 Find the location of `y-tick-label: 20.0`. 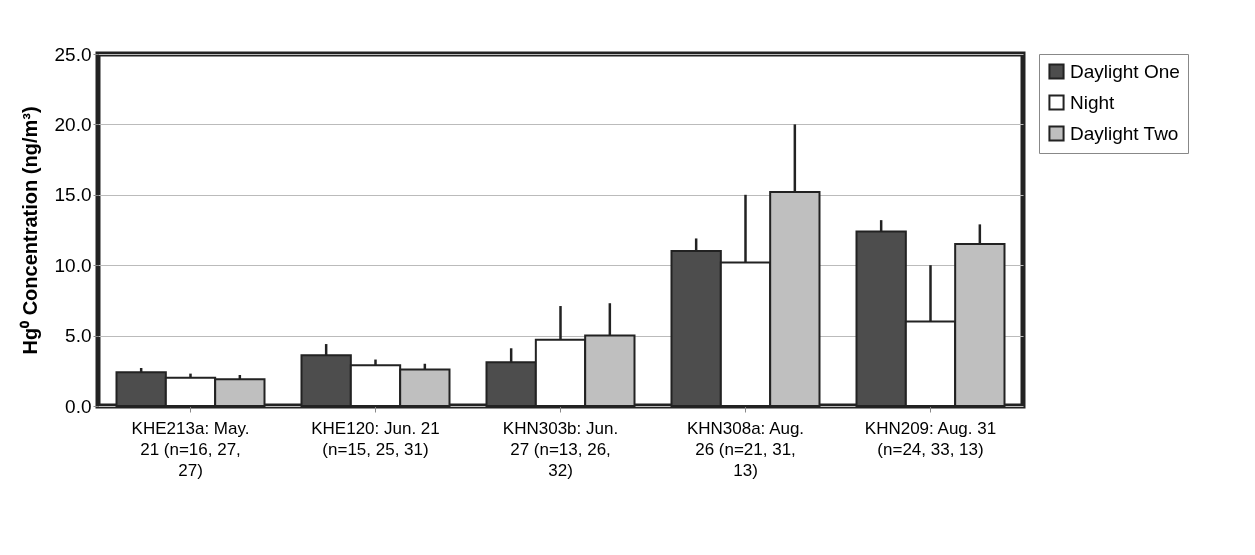

y-tick-label: 20.0 is located at coordinates (73, 124).